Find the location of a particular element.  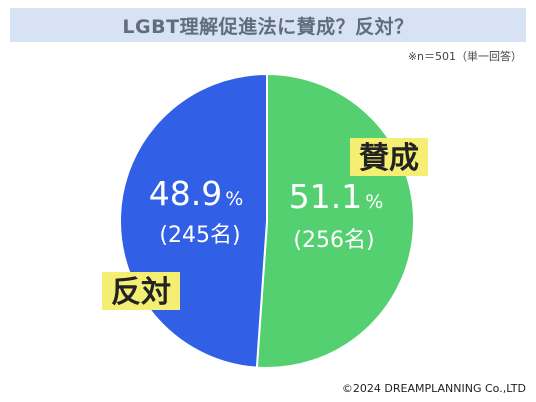

slice-name-oppose: 反対 is located at coordinates (141, 292).